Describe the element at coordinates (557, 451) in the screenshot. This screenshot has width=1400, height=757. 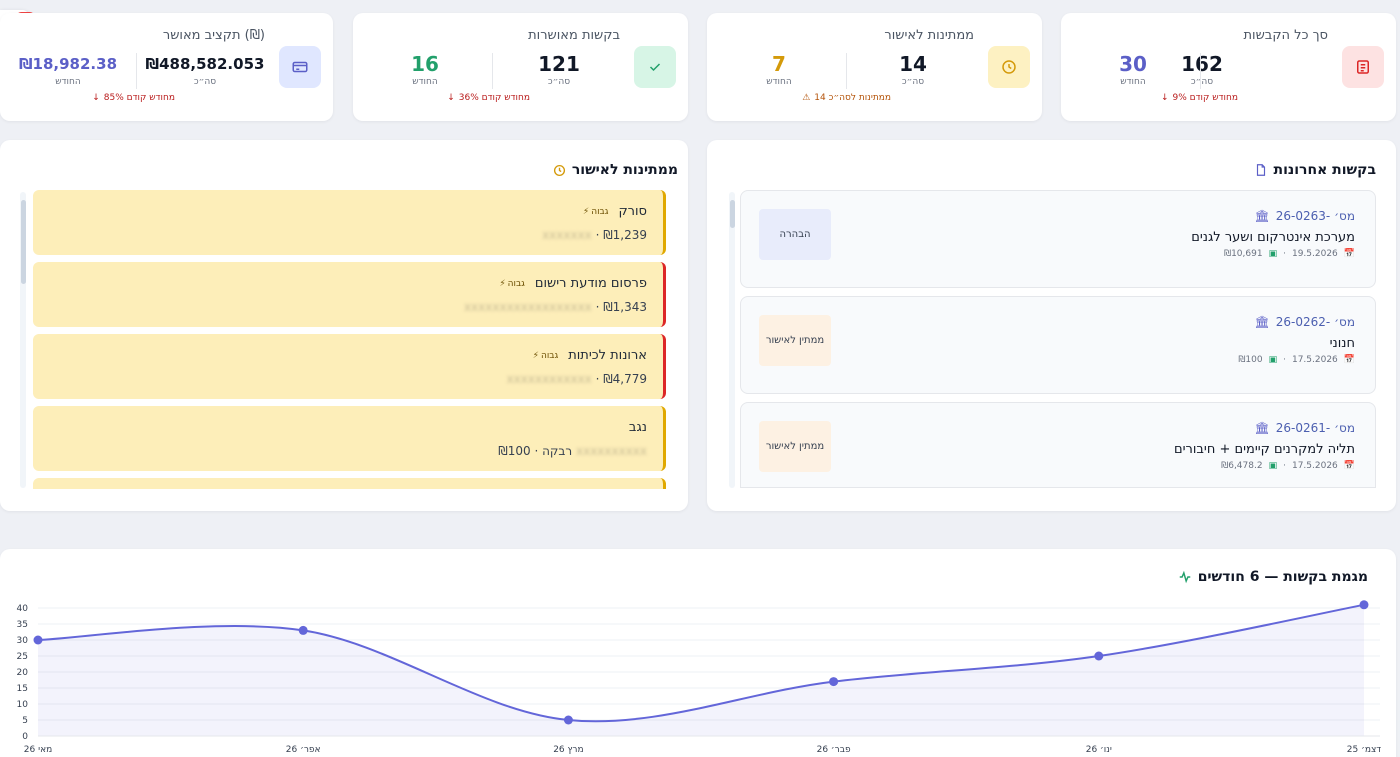
I see `pending-item-requester: רבקה` at that location.